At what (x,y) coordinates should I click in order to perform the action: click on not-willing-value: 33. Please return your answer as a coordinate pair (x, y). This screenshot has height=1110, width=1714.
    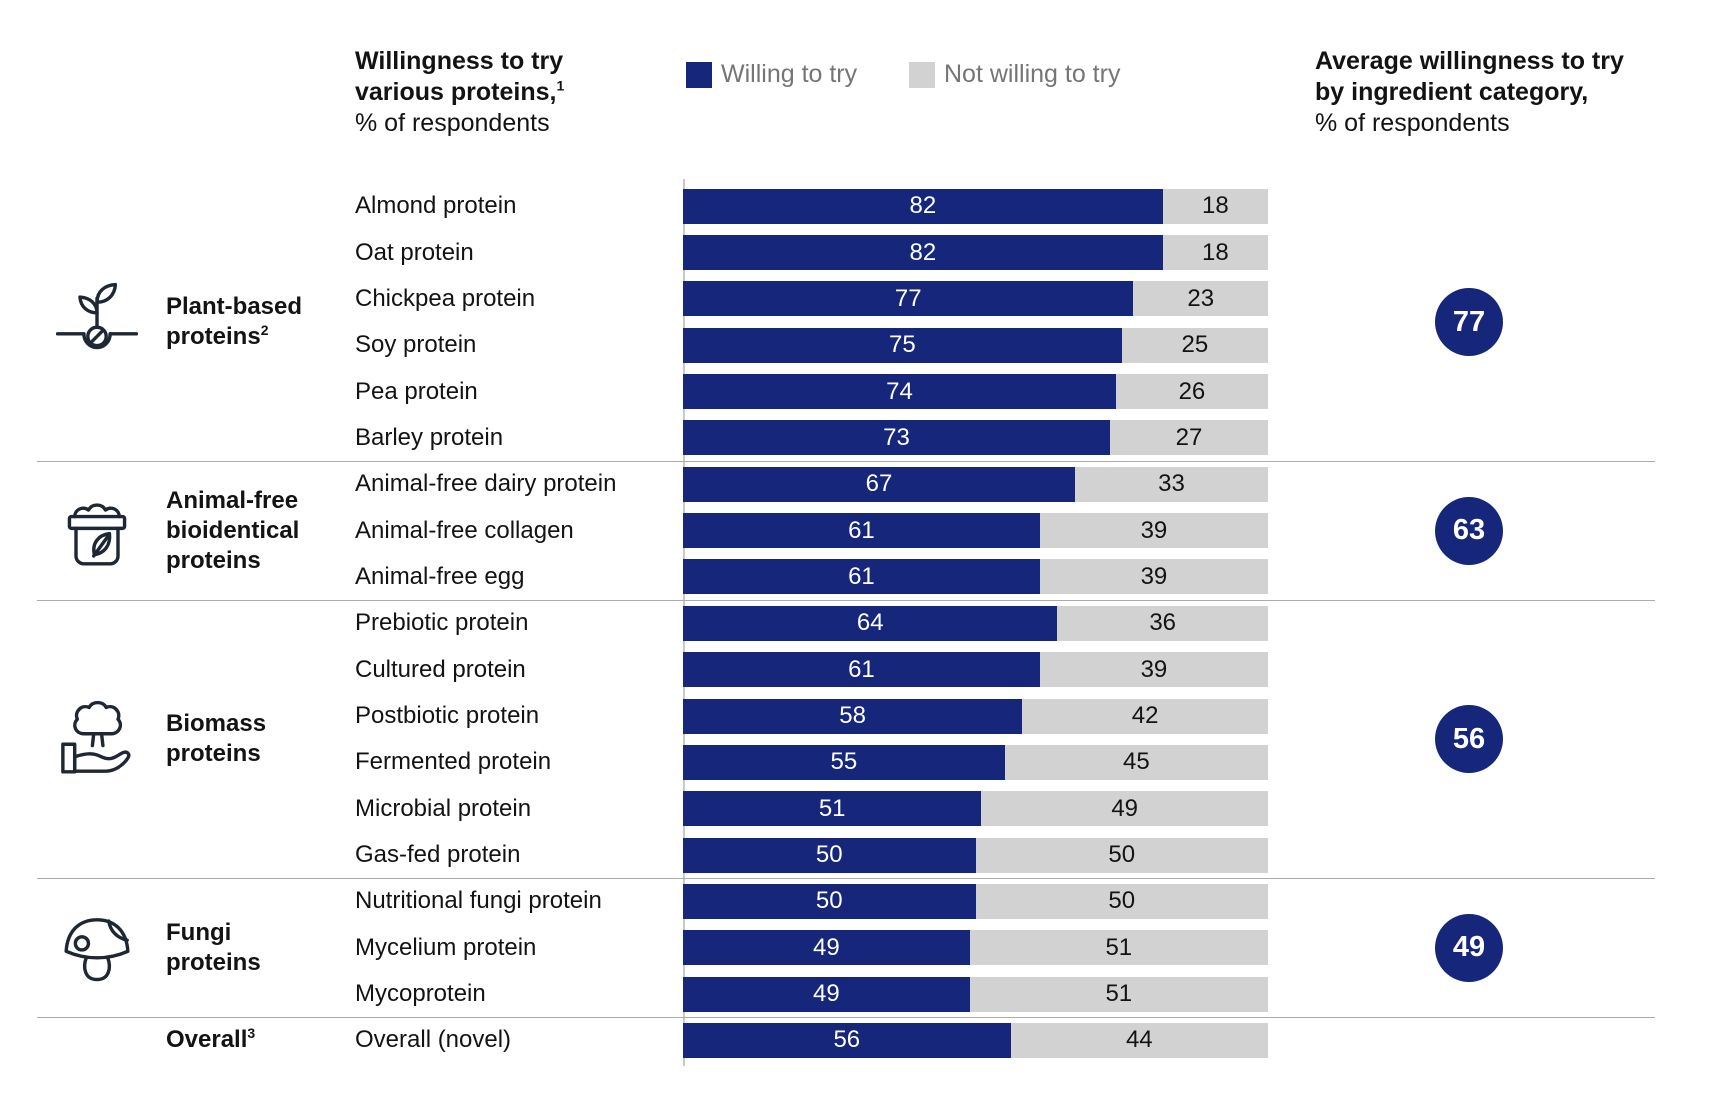
    Looking at the image, I should click on (1171, 484).